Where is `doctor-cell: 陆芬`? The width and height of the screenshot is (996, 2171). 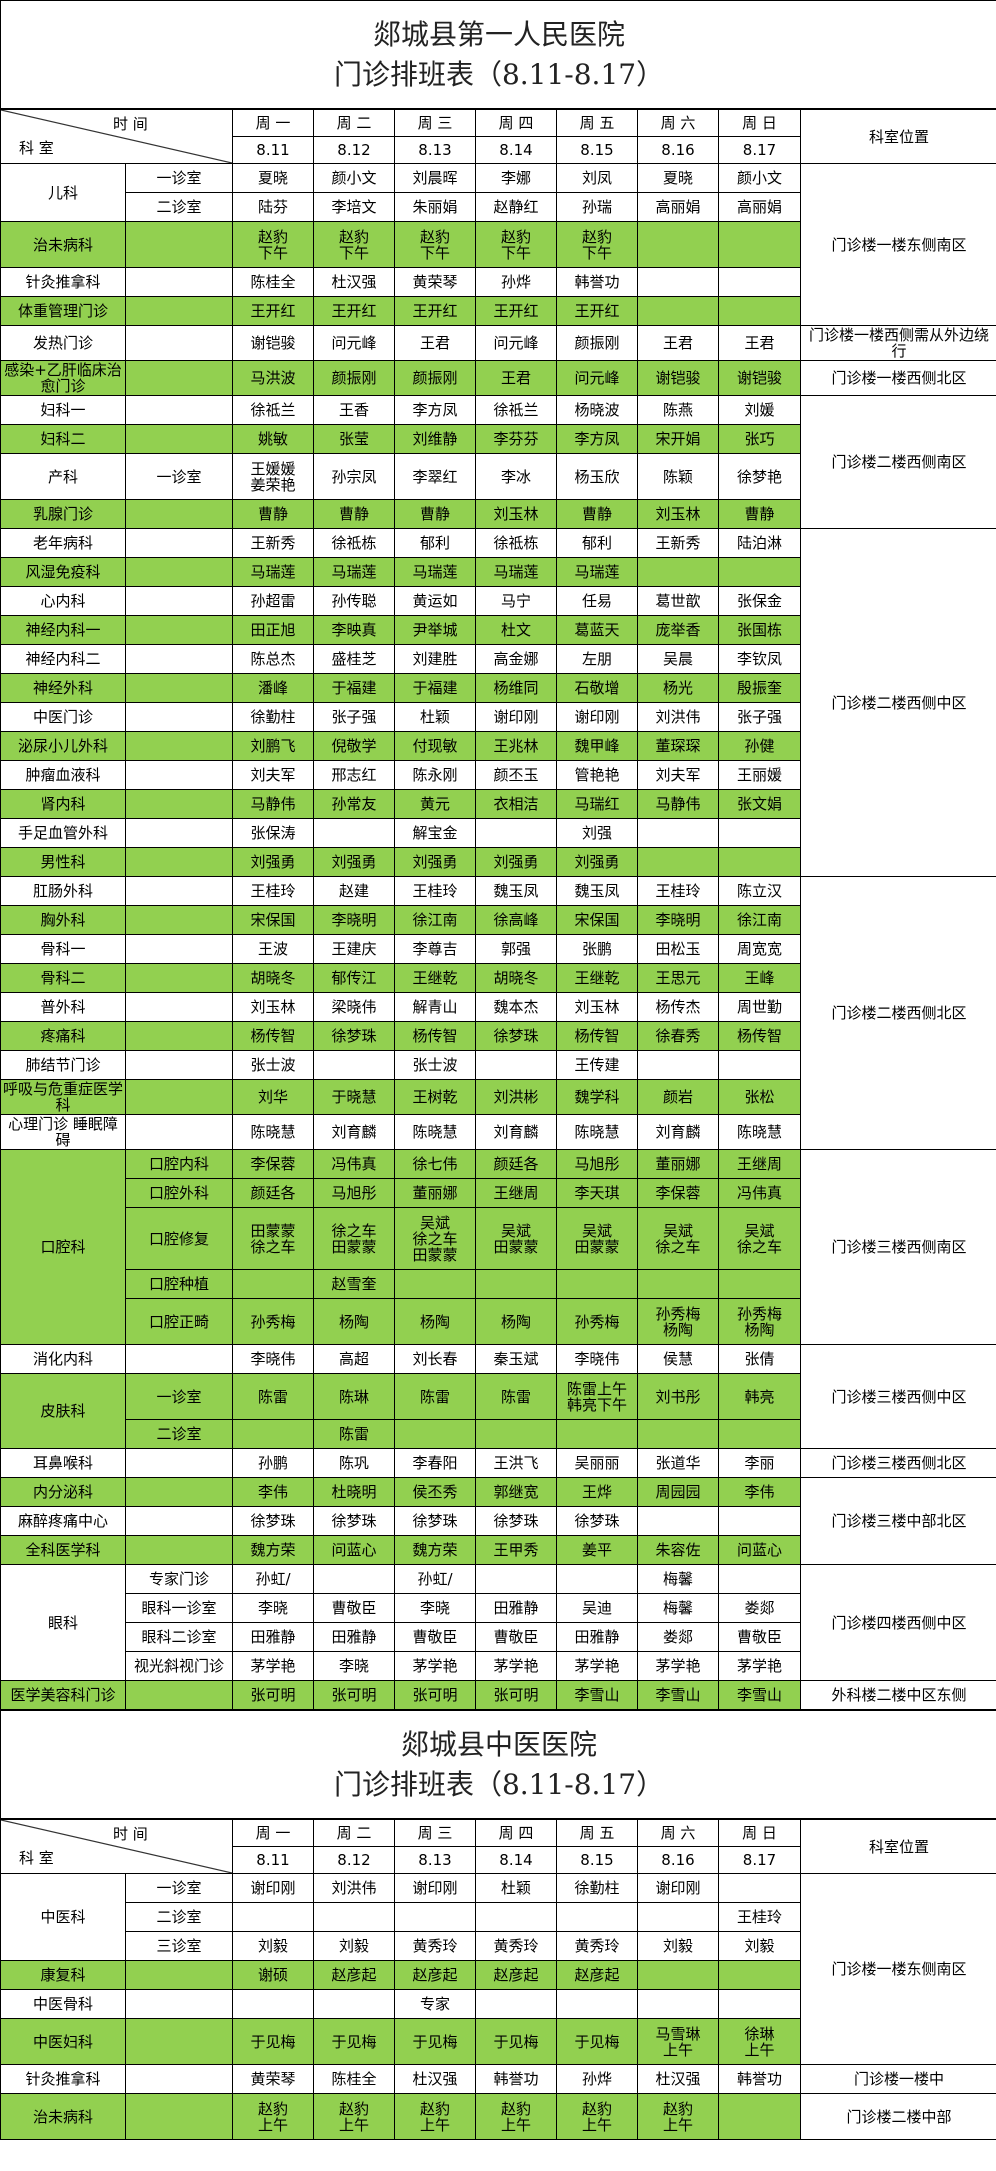
doctor-cell: 陆芬 is located at coordinates (273, 207).